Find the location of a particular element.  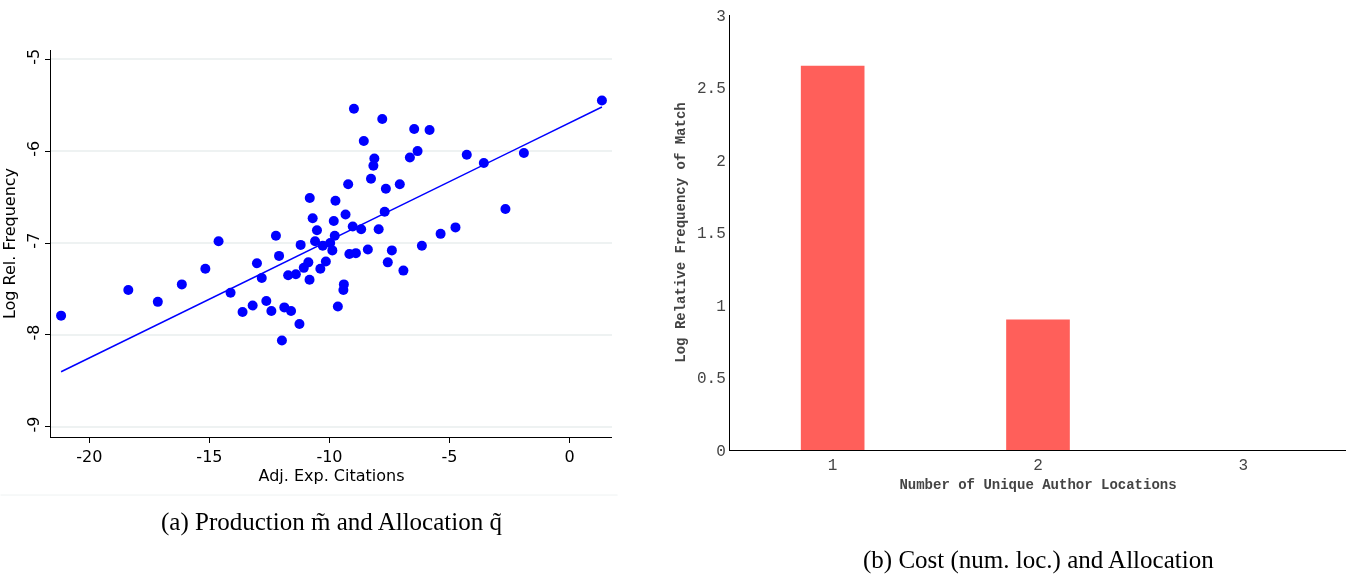

y-tick-label: -7 is located at coordinates (33, 240).